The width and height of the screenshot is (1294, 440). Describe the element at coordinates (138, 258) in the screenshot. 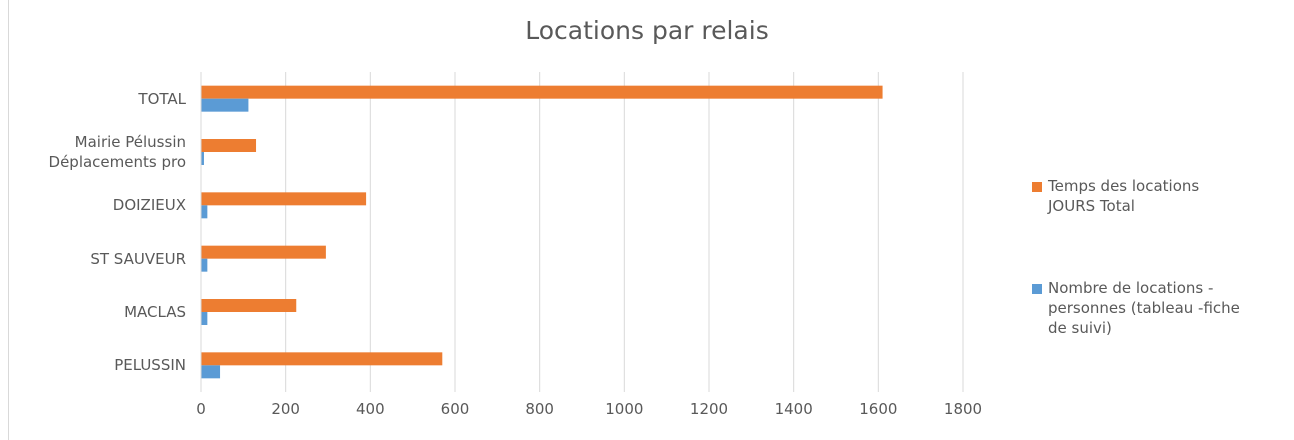

I see `y-tick-label: ST SAUVEUR` at that location.